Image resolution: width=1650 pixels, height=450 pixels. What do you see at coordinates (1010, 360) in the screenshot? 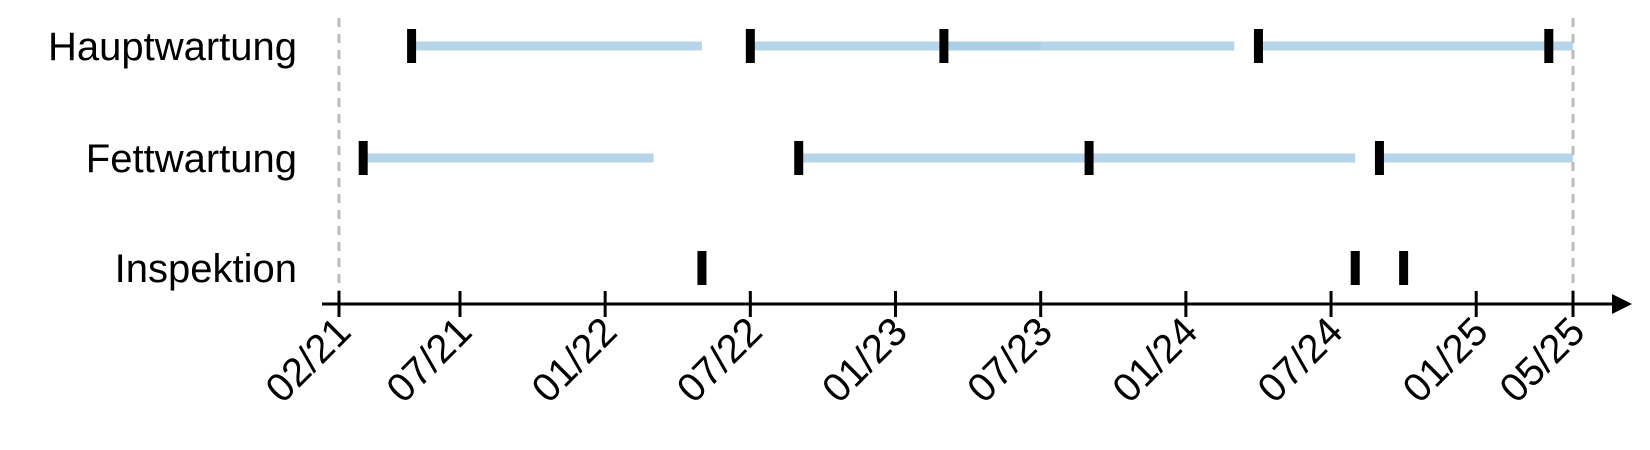
I see `x-tick-label: 07/23` at bounding box center [1010, 360].